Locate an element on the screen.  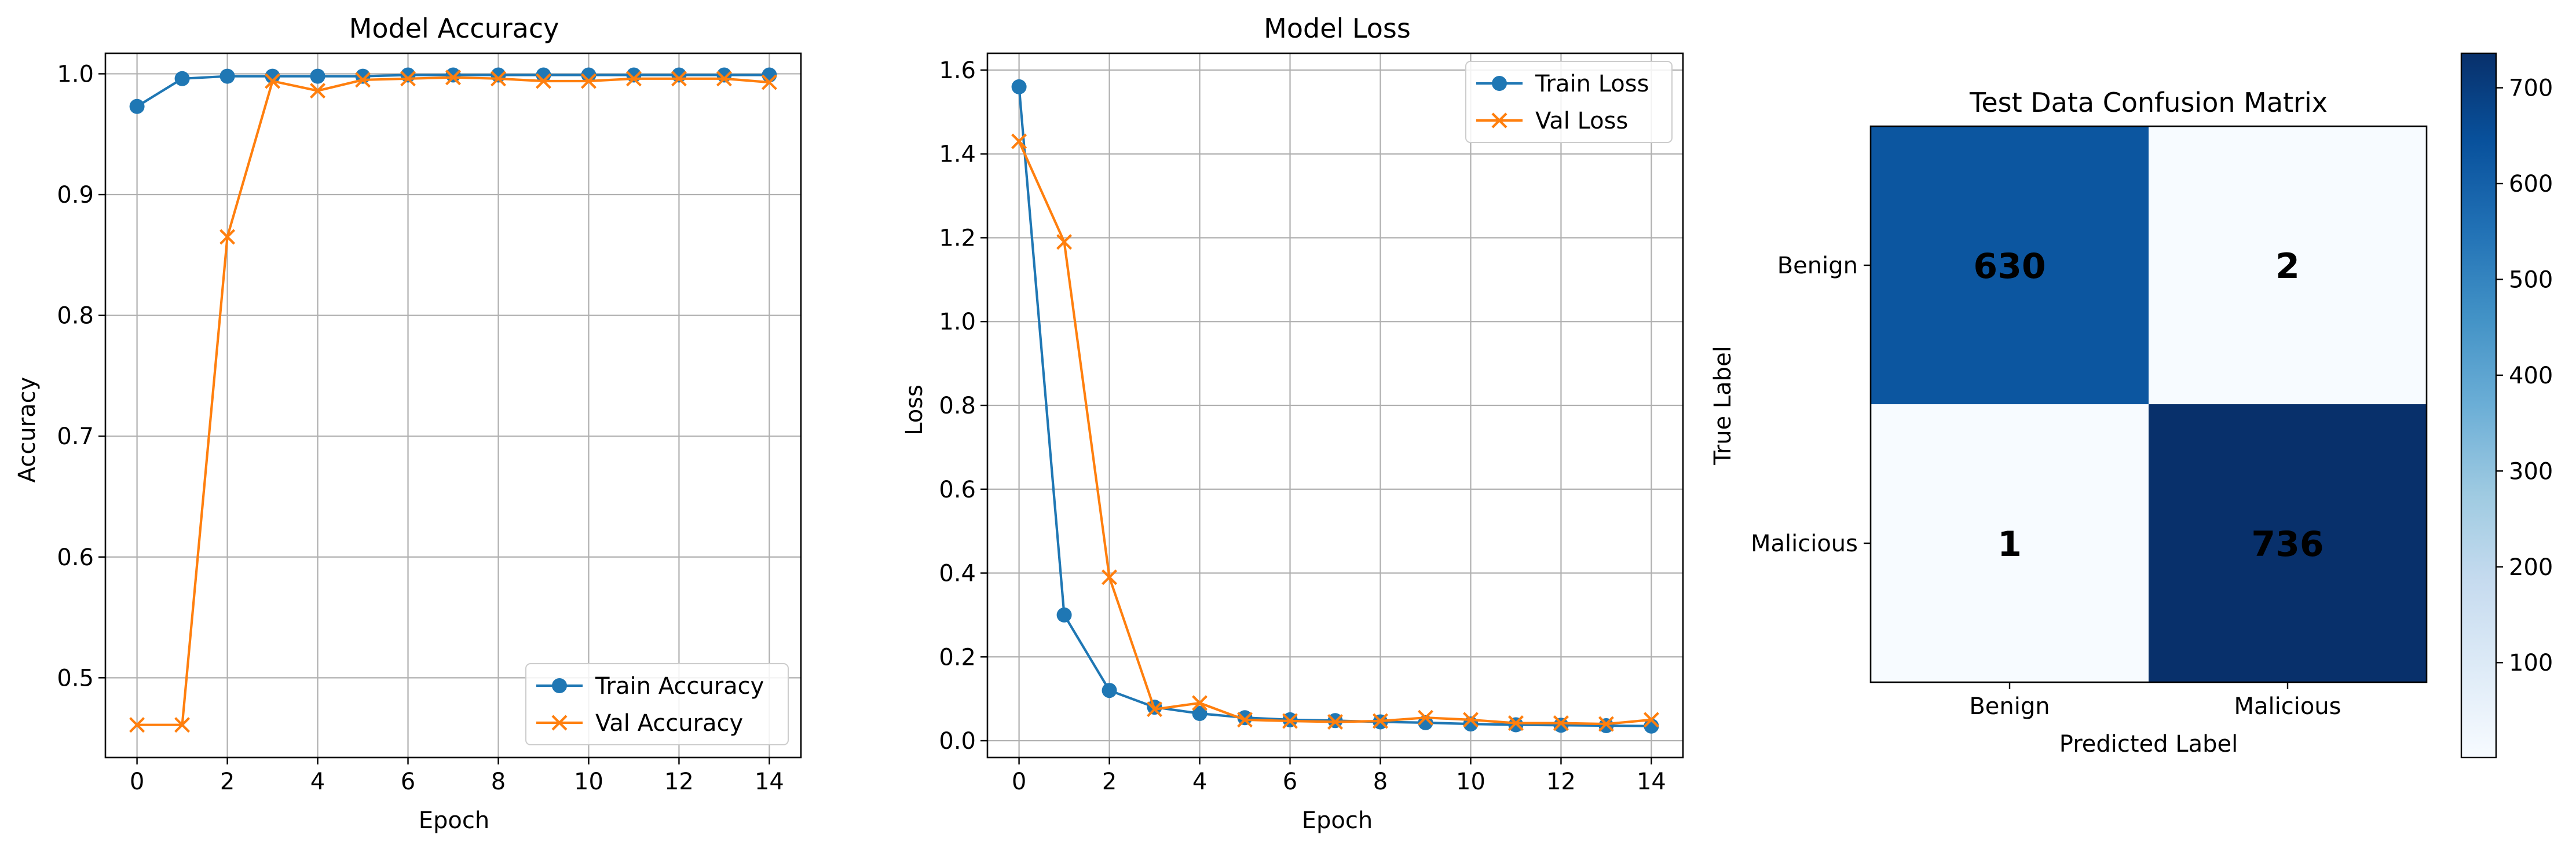
loss-x-tick-label: 0 is located at coordinates (1019, 782).